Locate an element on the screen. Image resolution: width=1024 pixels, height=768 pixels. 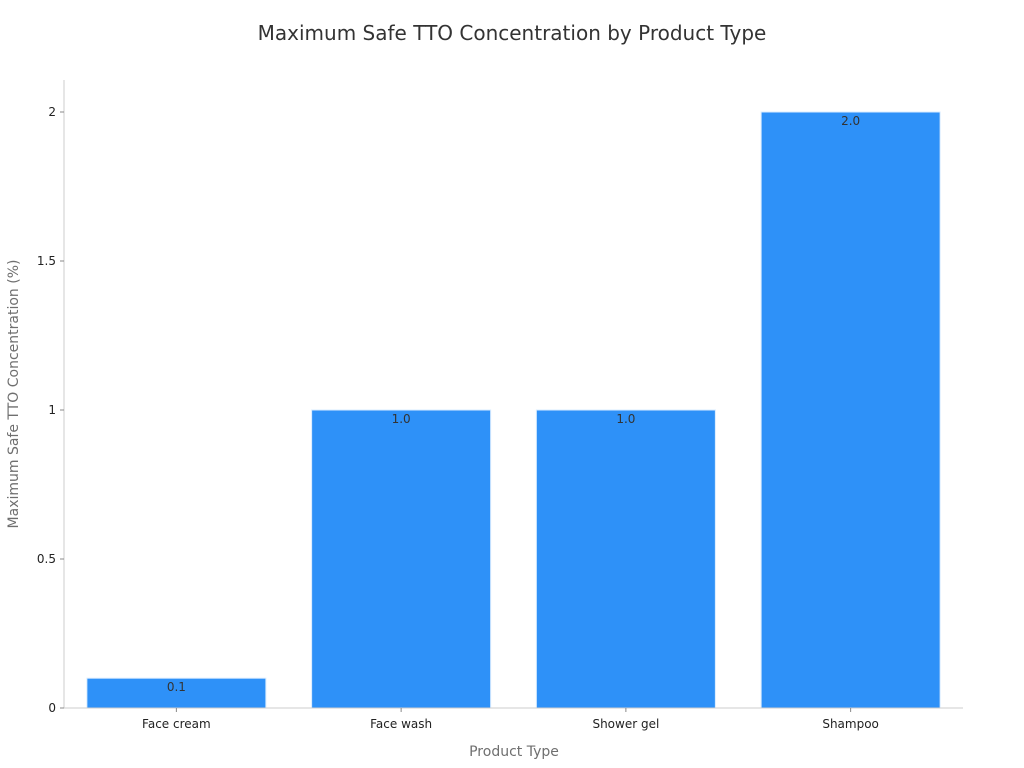
x-tick-label: Shower gel is located at coordinates (625, 724).